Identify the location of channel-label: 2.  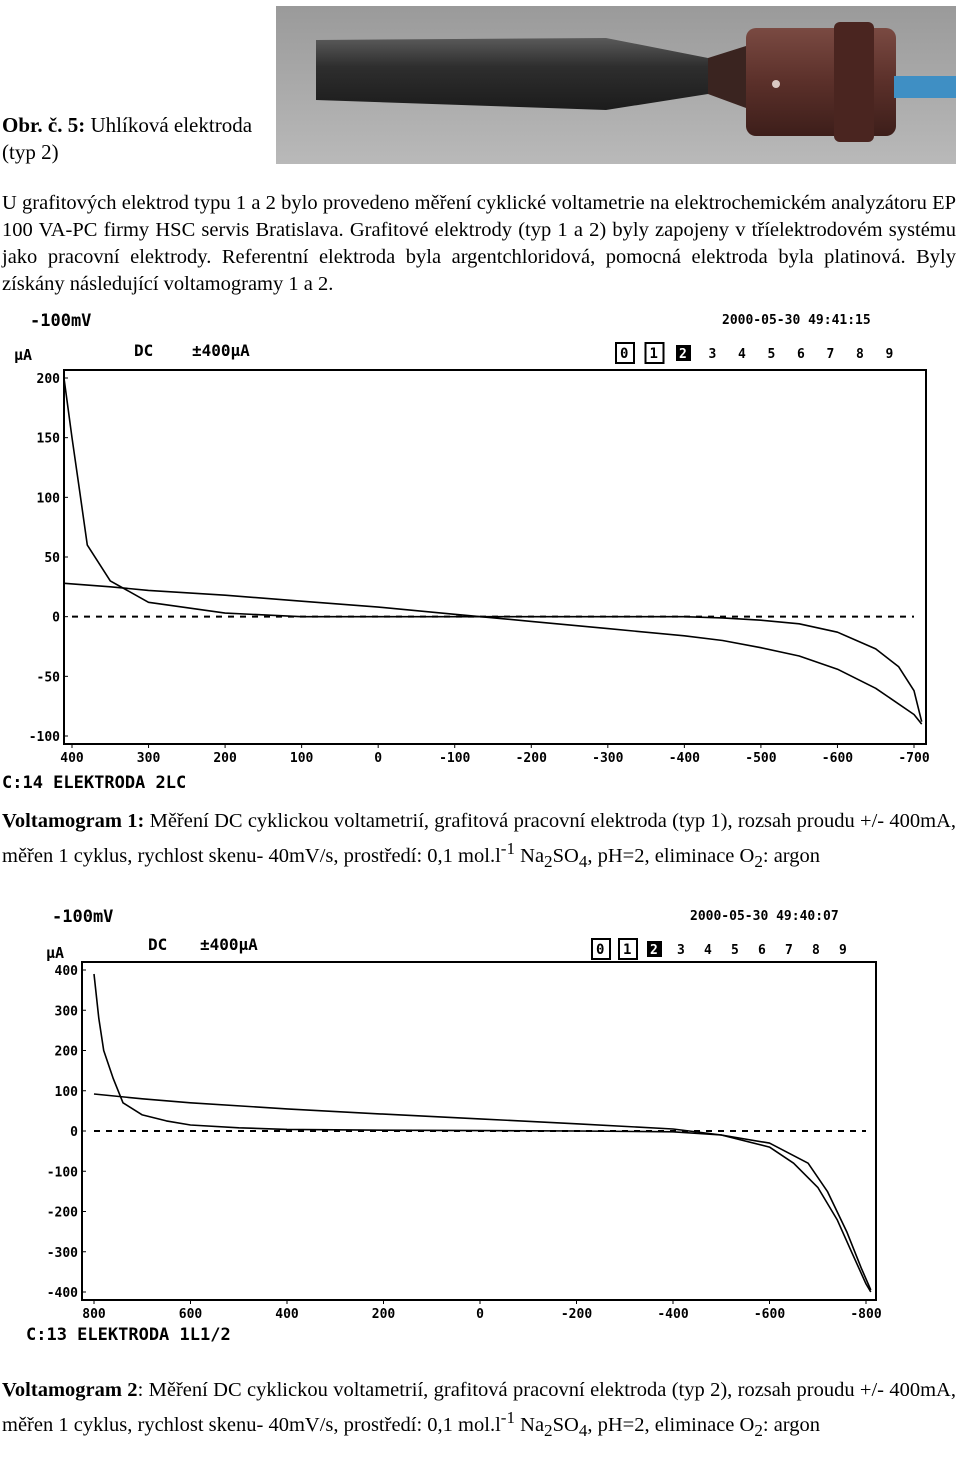
(654, 950).